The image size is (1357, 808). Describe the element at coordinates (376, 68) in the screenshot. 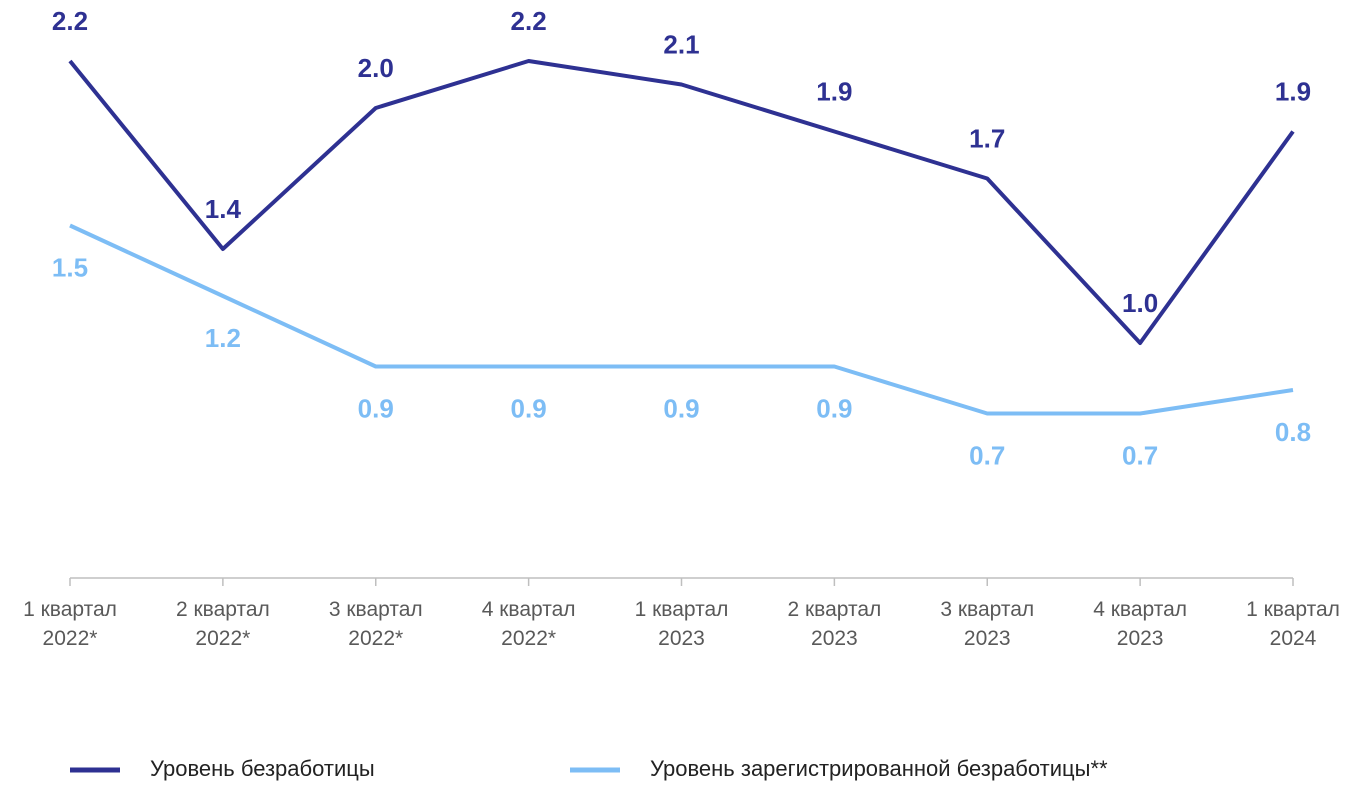

I see `data-label: 2.0` at that location.